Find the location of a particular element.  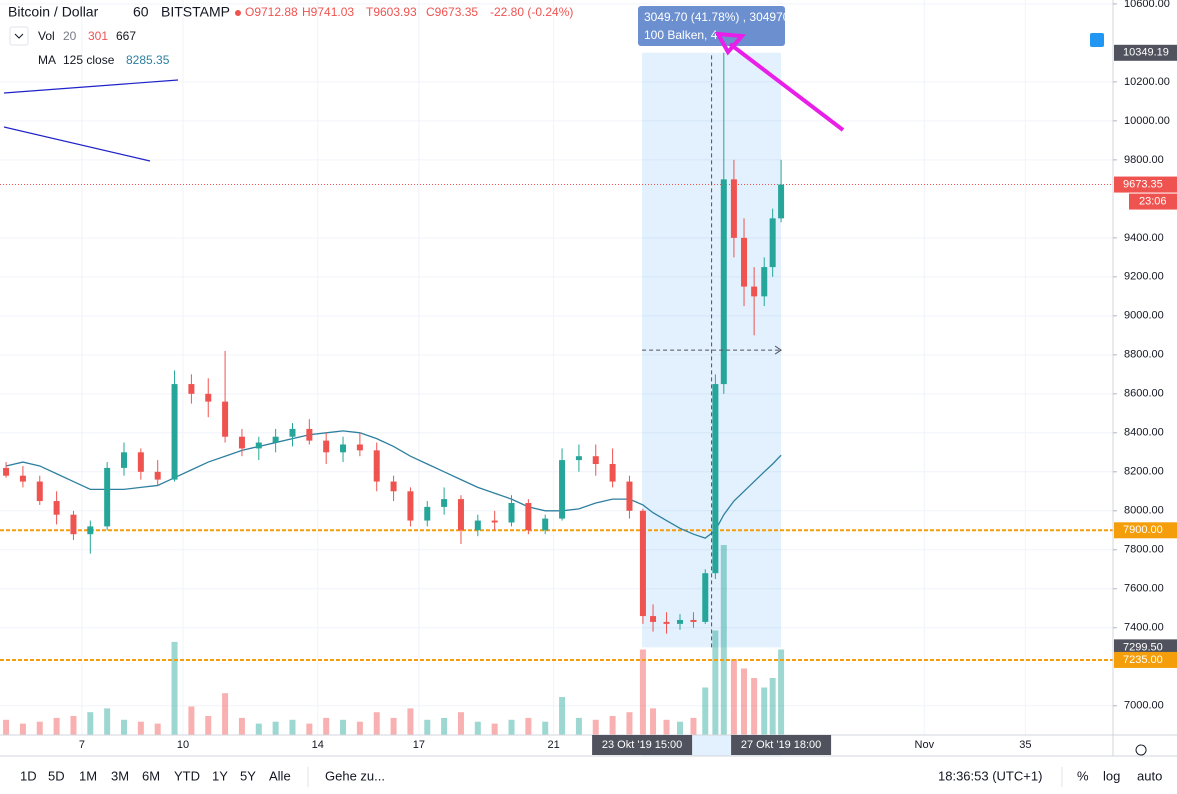

range-button: 5D is located at coordinates (56, 775).